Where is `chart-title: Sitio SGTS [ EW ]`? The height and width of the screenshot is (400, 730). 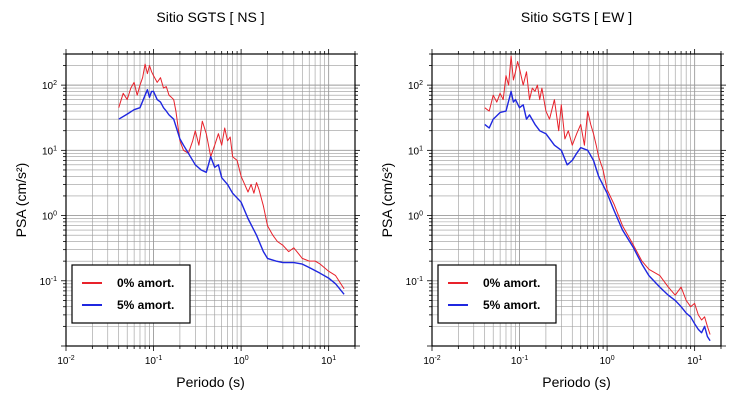 chart-title: Sitio SGTS [ EW ] is located at coordinates (576, 17).